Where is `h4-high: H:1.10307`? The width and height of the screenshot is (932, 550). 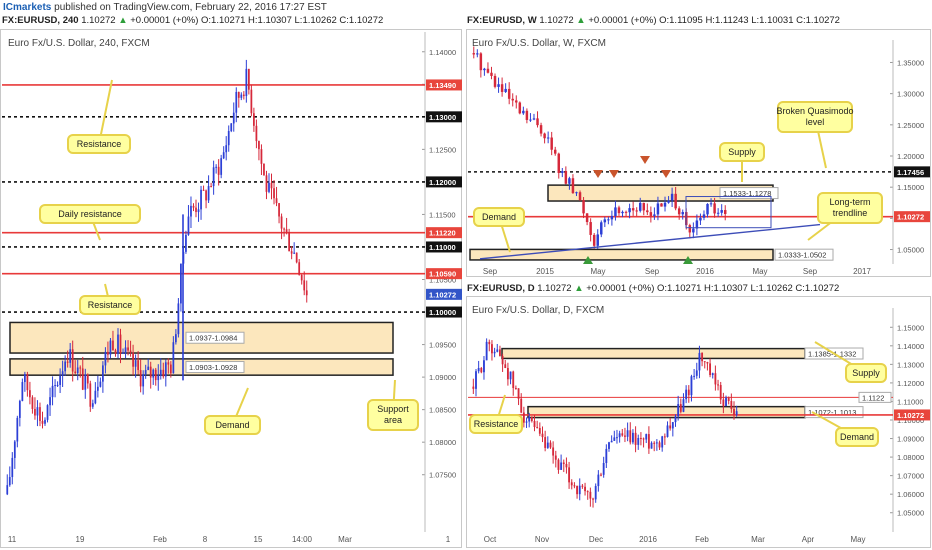
h4-high: H:1.10307 is located at coordinates (270, 20).